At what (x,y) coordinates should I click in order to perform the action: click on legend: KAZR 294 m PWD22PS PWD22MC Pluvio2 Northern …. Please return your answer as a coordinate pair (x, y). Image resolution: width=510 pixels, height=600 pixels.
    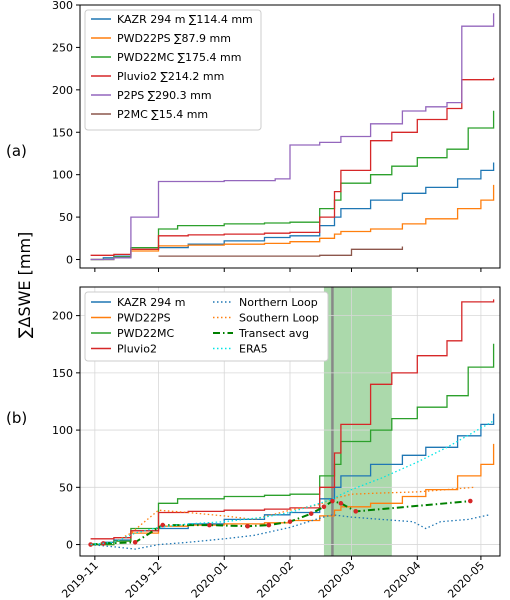
    Looking at the image, I should click on (206, 326).